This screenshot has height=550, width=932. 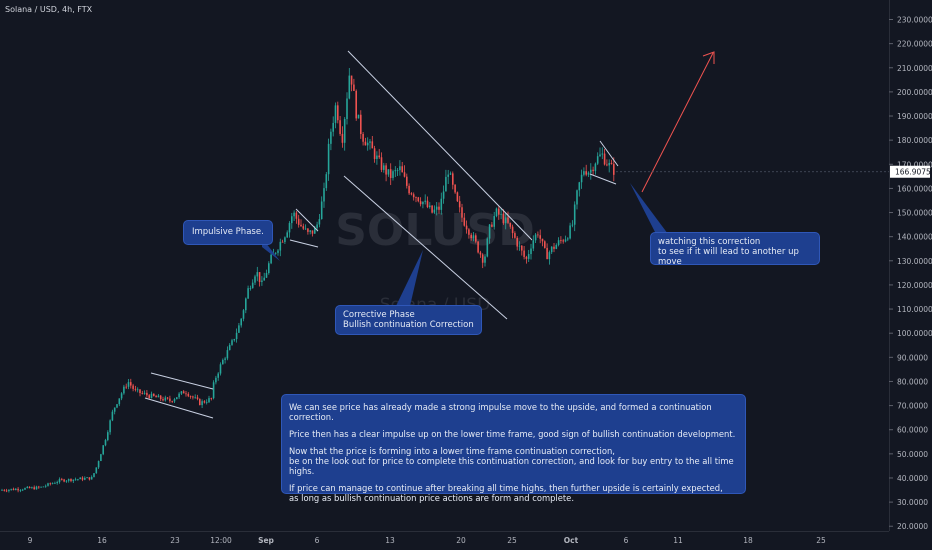 I want to click on x-tick-label: 6, so click(x=317, y=540).